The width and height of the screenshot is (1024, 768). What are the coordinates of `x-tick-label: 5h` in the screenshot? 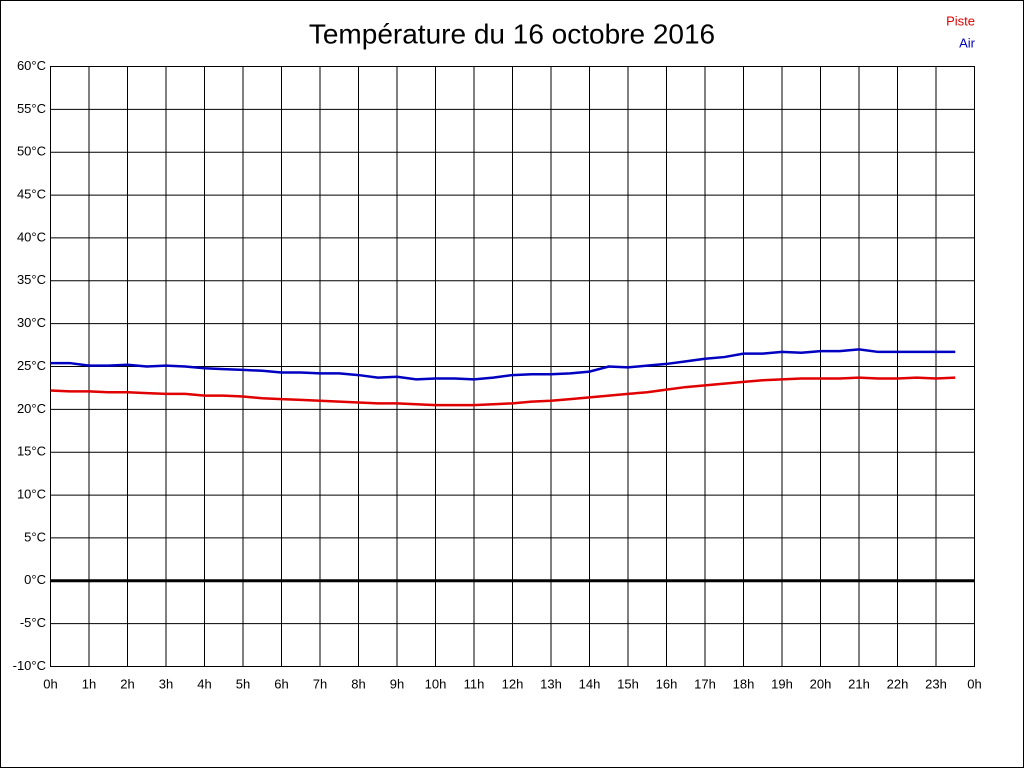 It's located at (243, 683).